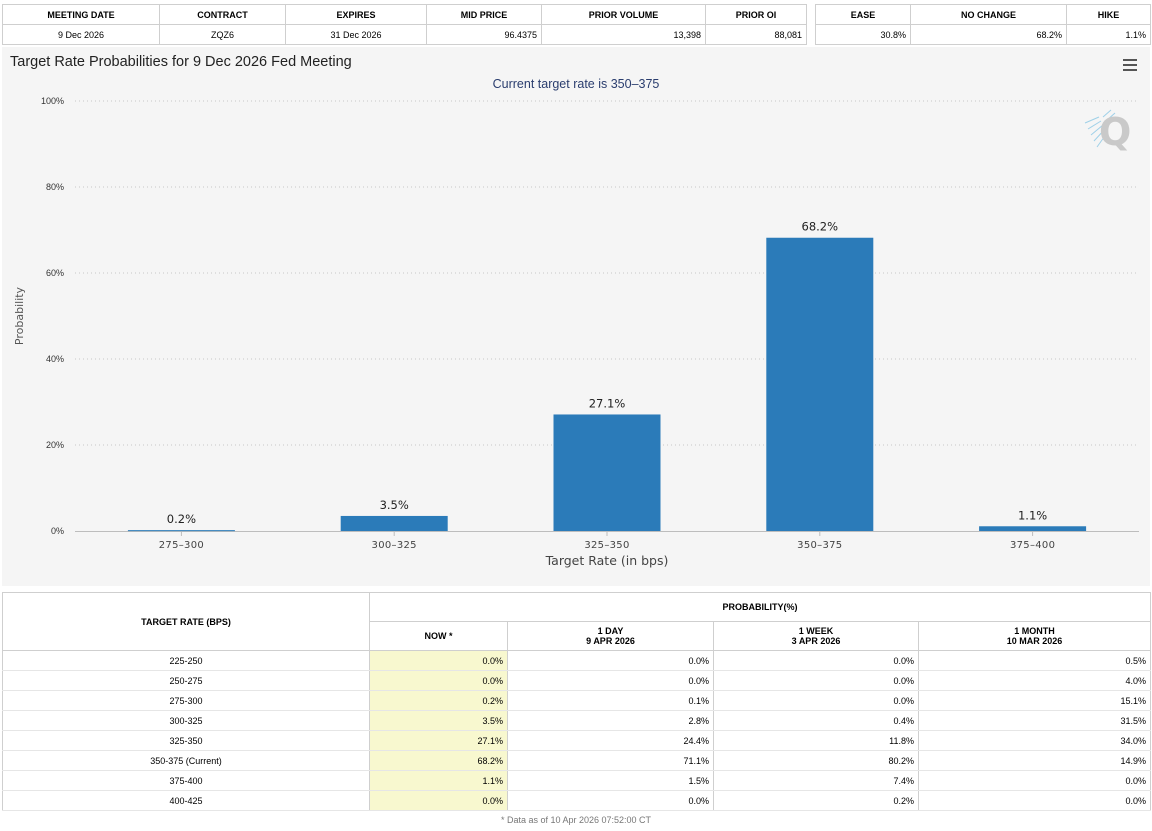 Image resolution: width=1152 pixels, height=831 pixels. I want to click on q-logo-icon: Q, so click(1107, 131).